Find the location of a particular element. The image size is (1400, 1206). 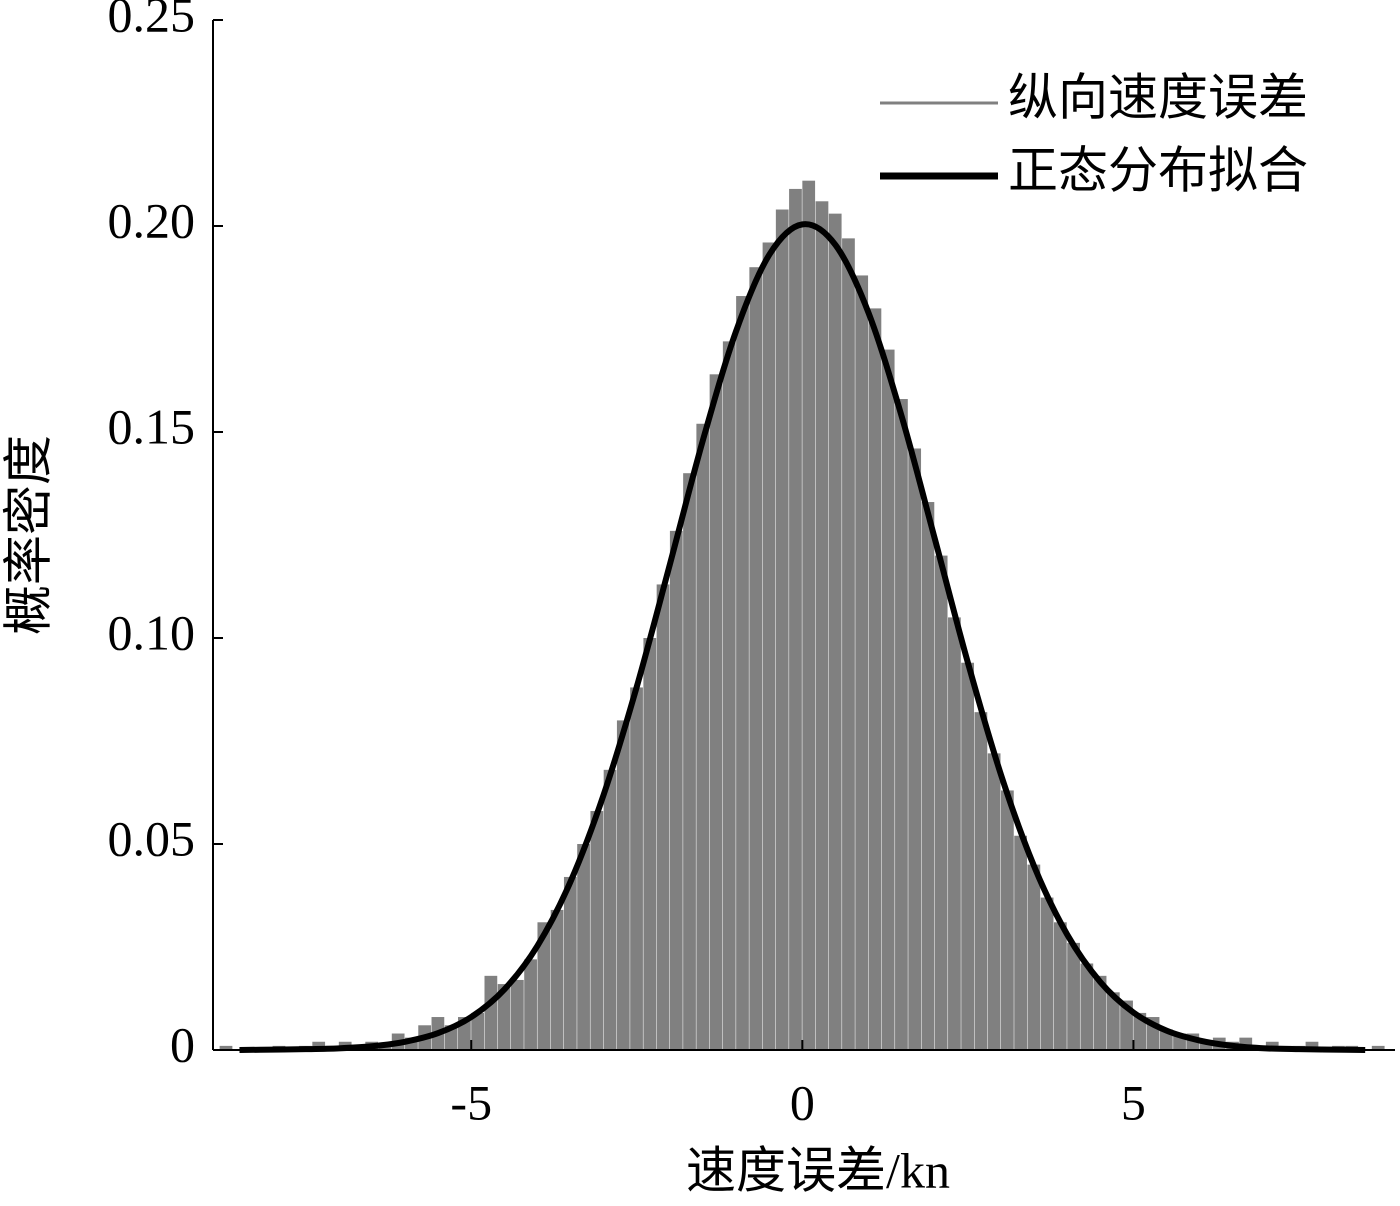

y-tick-label: 0.15 is located at coordinates (152, 426).